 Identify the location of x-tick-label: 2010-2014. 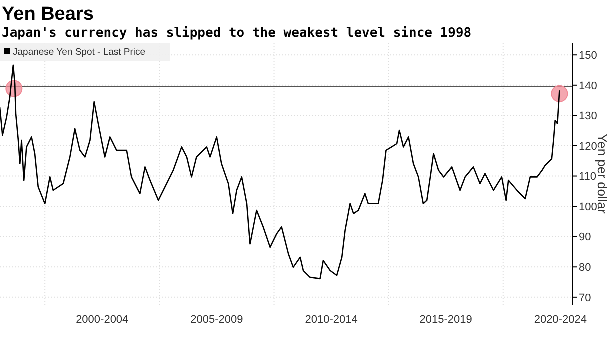
(331, 320).